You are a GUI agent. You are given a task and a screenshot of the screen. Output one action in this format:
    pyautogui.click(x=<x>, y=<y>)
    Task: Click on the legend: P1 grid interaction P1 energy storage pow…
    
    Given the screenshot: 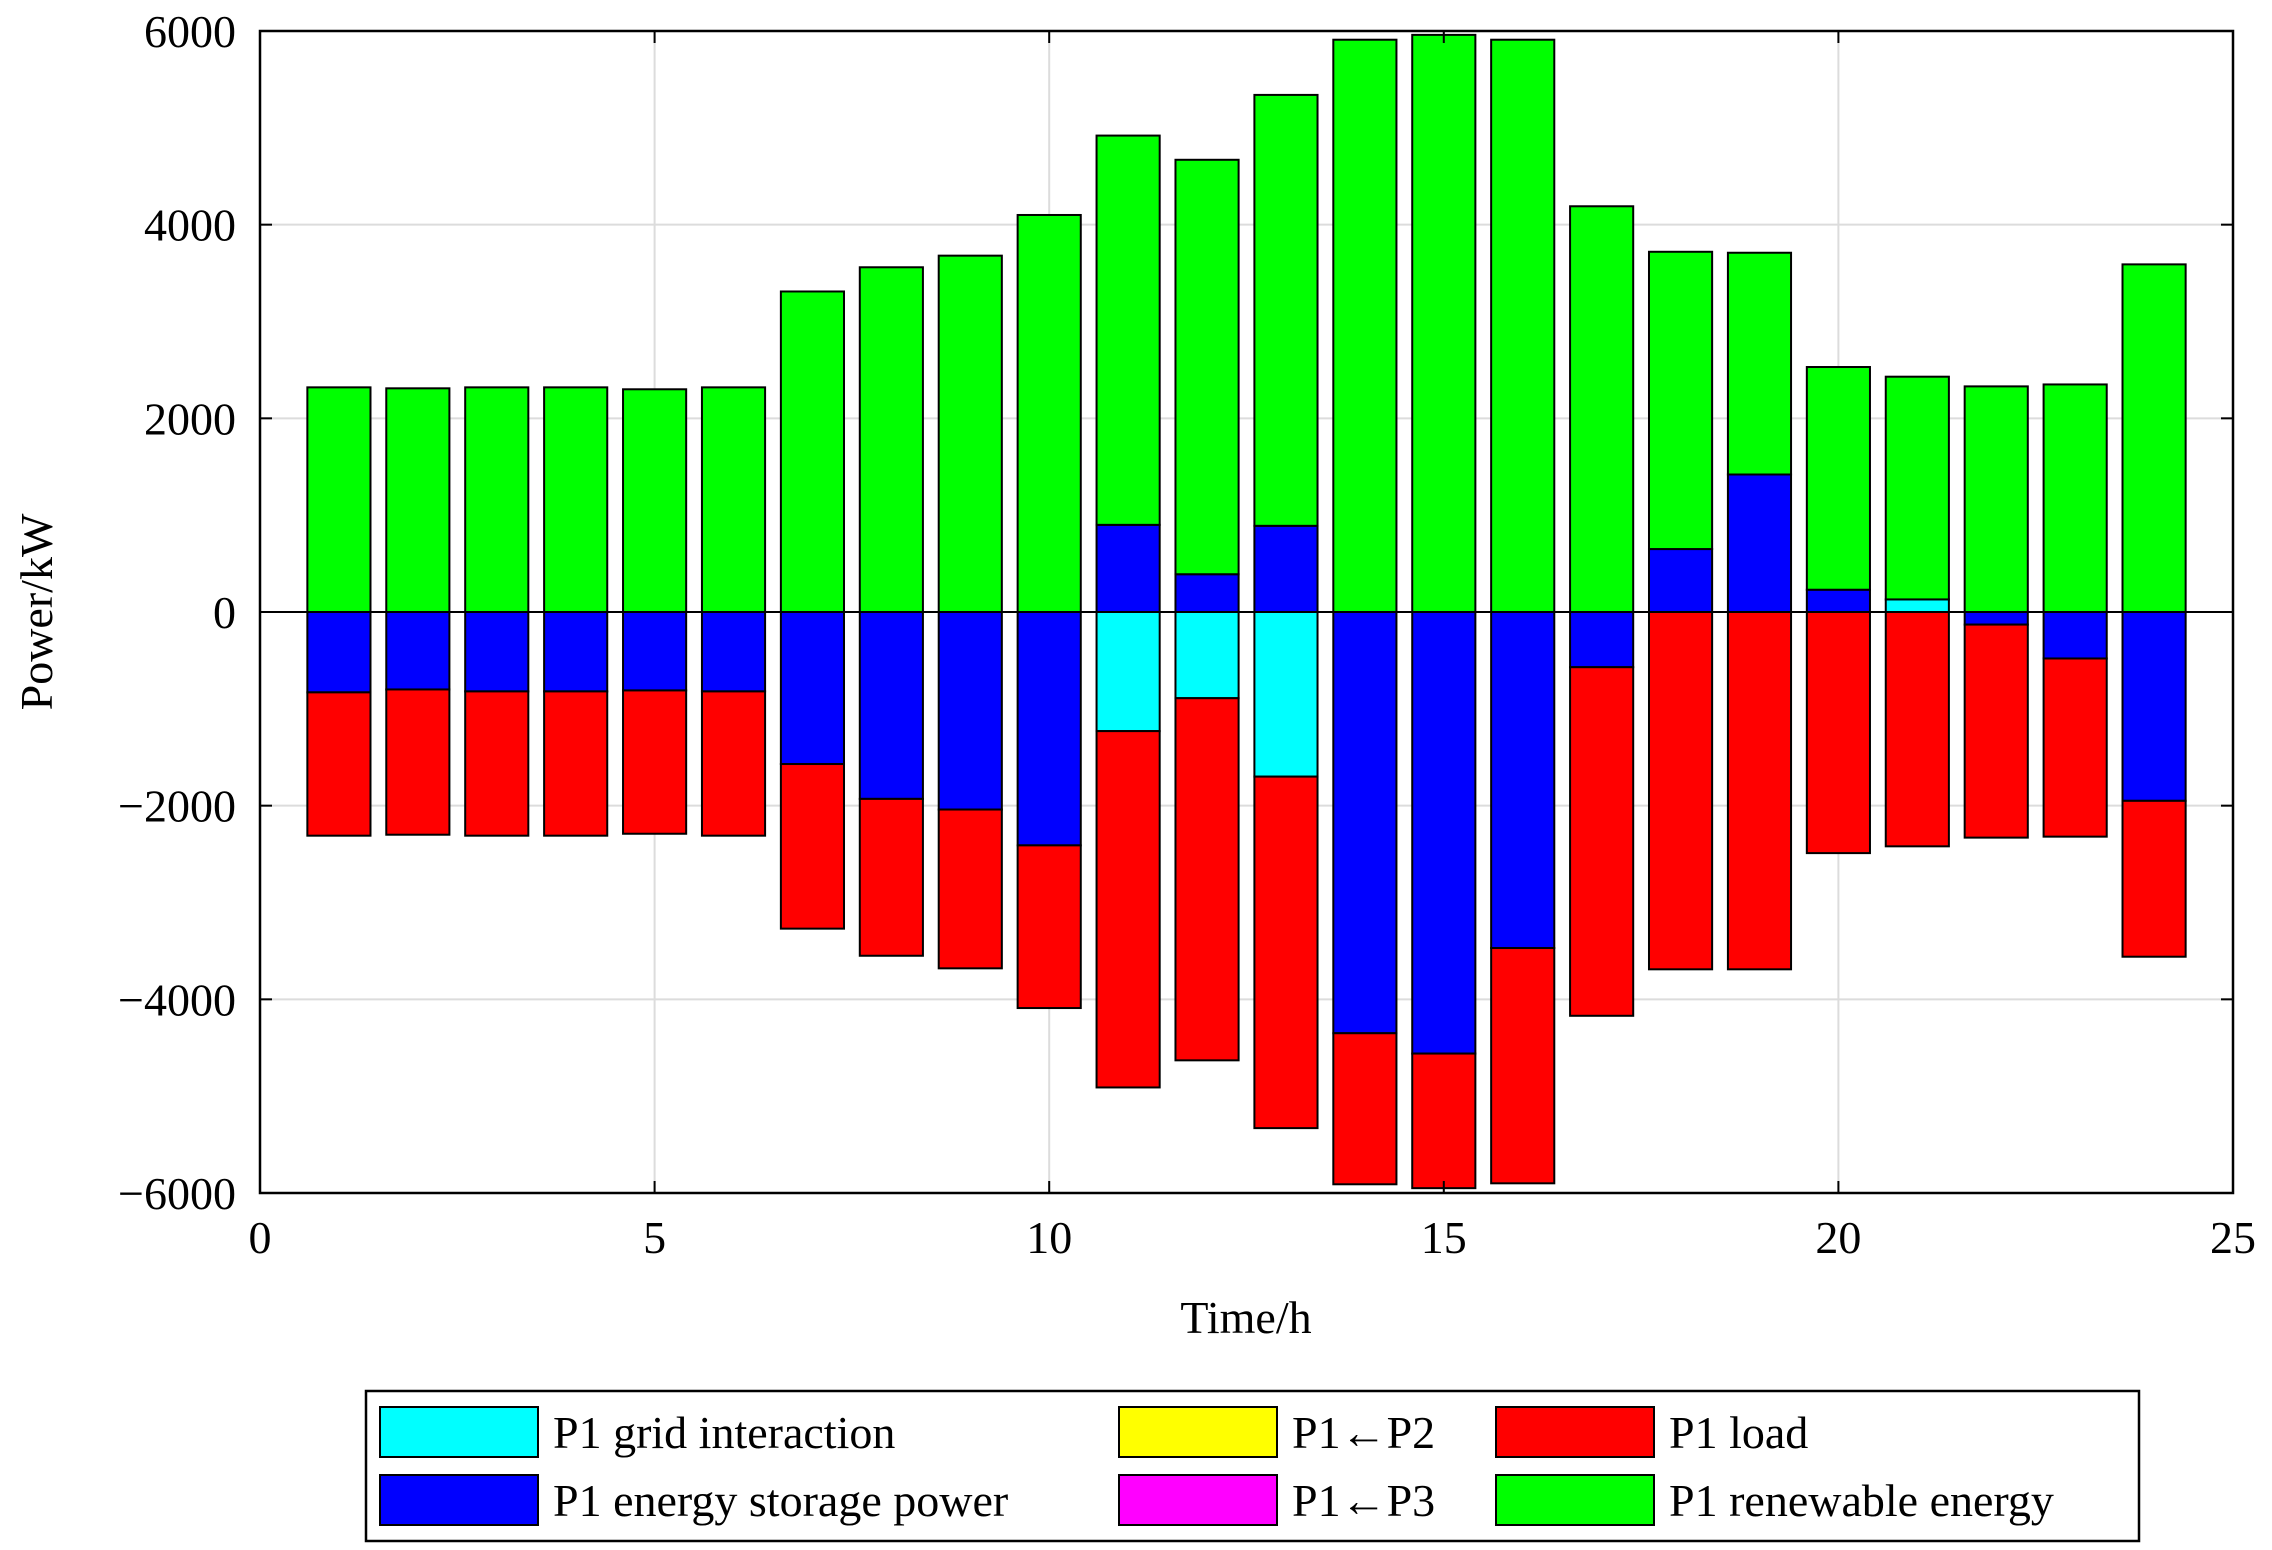 What is the action you would take?
    pyautogui.click(x=1252, y=1466)
    